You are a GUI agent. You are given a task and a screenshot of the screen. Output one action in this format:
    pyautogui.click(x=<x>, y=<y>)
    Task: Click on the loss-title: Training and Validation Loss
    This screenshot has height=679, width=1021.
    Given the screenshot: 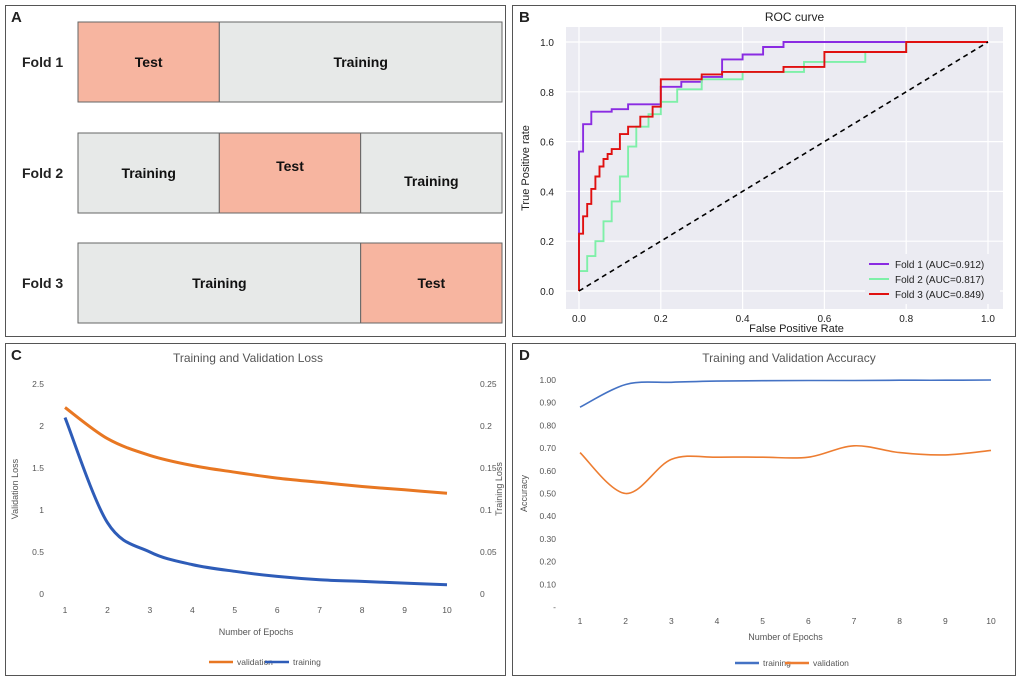 What is the action you would take?
    pyautogui.click(x=248, y=358)
    